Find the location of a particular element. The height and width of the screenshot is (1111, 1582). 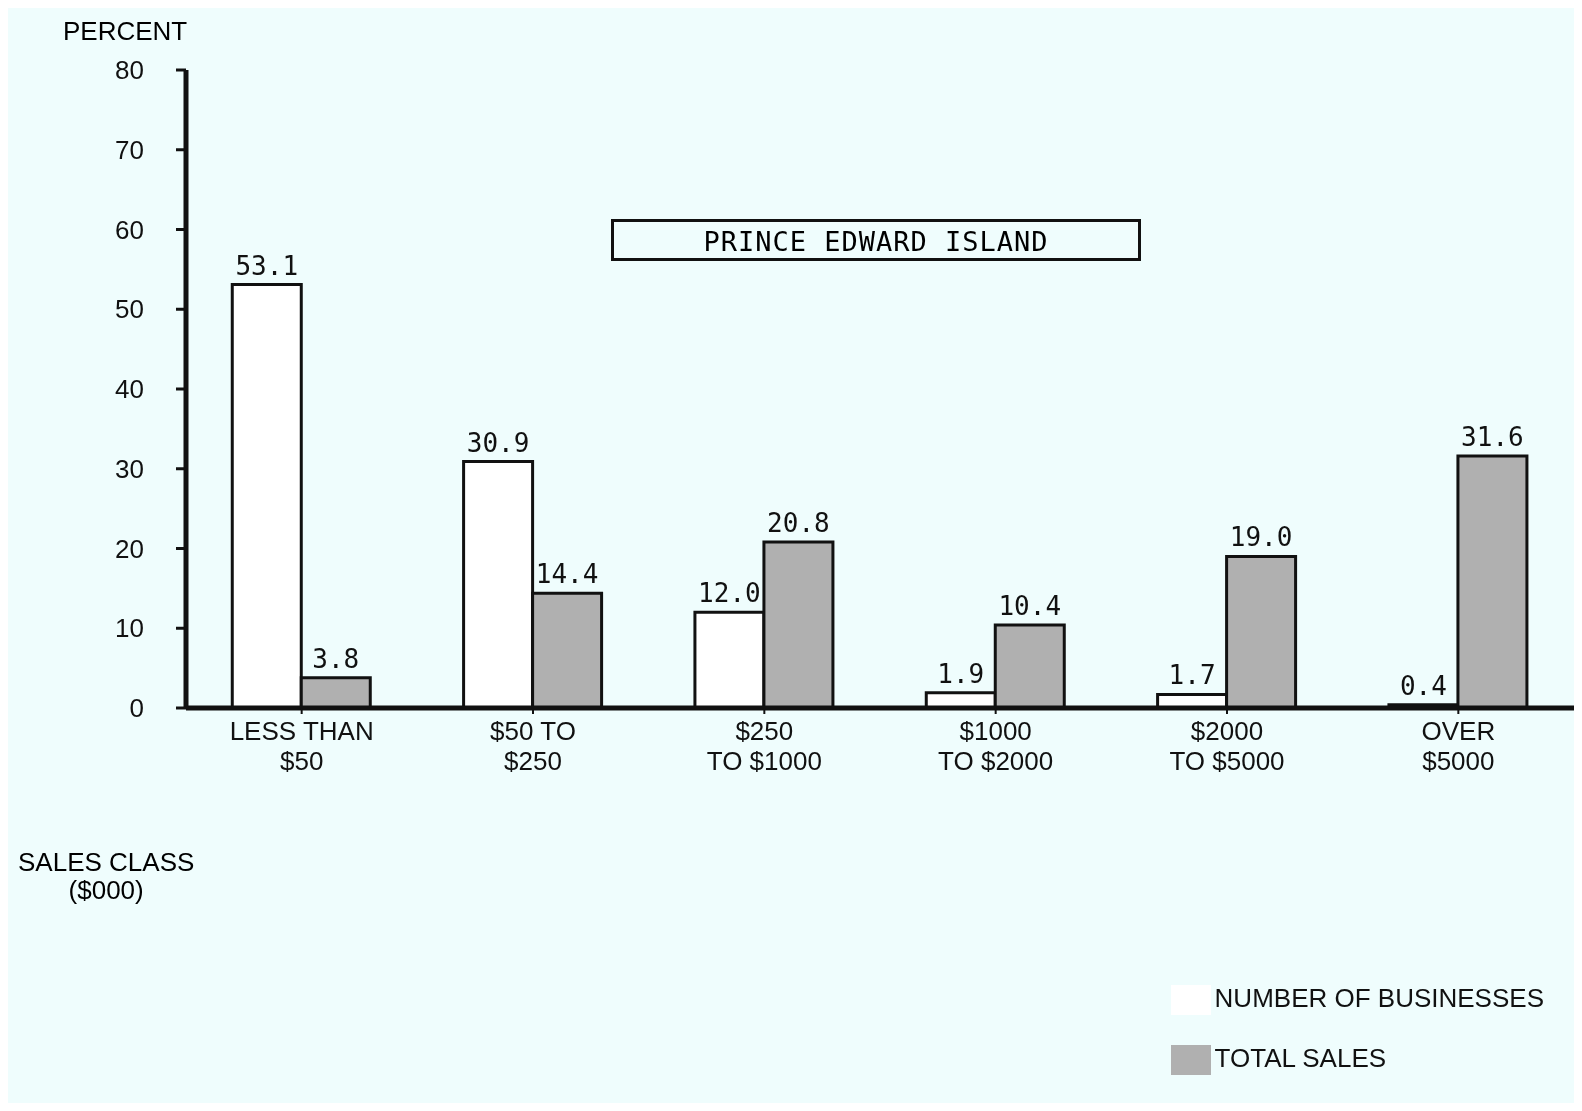

y-tick-label: 80 is located at coordinates (129, 70).